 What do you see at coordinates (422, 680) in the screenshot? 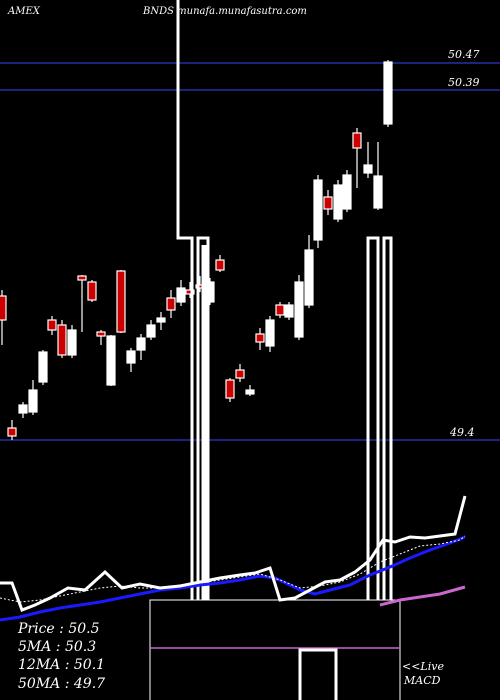
I see `macd-label: MACD` at bounding box center [422, 680].